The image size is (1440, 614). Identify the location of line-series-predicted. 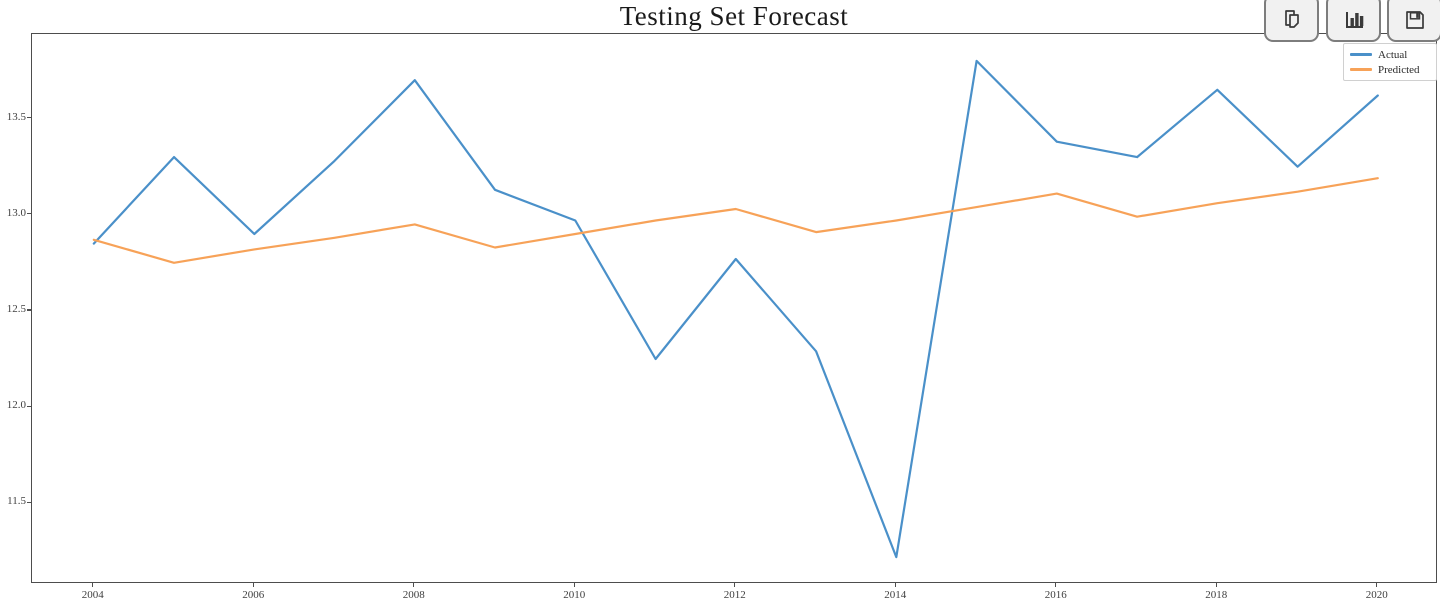
(735, 220).